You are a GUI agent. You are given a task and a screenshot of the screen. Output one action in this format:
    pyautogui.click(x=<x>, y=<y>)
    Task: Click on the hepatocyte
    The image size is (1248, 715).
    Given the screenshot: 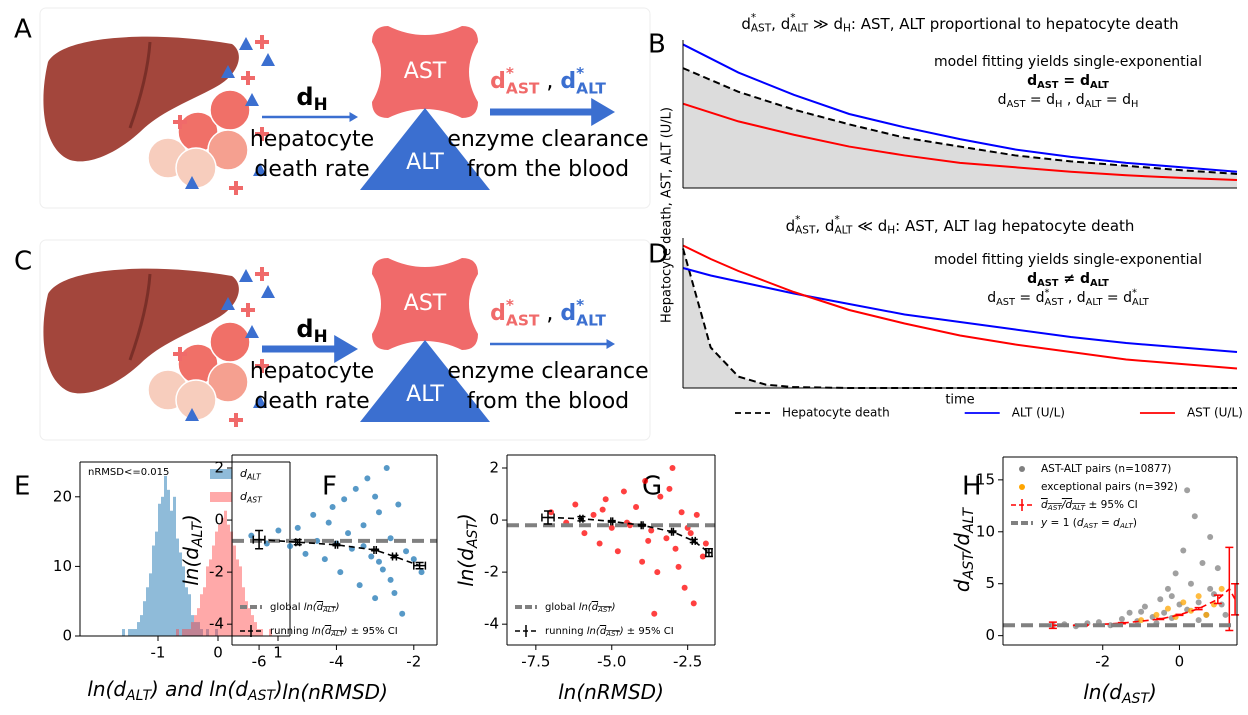 What is the action you would take?
    pyautogui.click(x=228, y=382)
    